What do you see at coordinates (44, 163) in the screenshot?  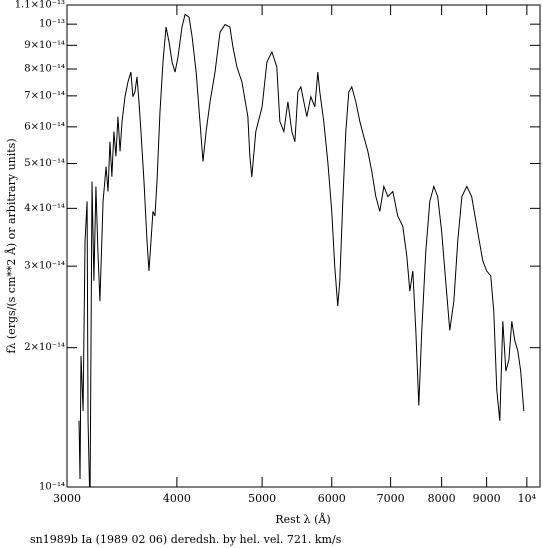 I see `y-tick-label: 5×10⁻¹⁴` at bounding box center [44, 163].